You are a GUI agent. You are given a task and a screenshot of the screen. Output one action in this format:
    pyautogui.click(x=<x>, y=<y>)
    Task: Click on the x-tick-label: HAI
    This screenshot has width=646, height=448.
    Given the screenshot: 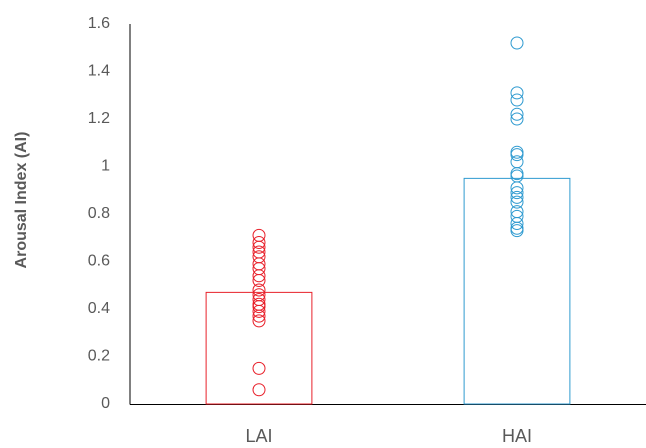 What is the action you would take?
    pyautogui.click(x=517, y=436)
    